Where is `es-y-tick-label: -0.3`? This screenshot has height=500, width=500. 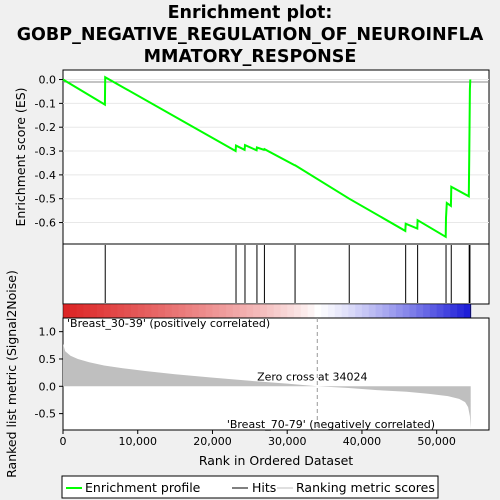 es-y-tick-label: -0.3 is located at coordinates (45, 151).